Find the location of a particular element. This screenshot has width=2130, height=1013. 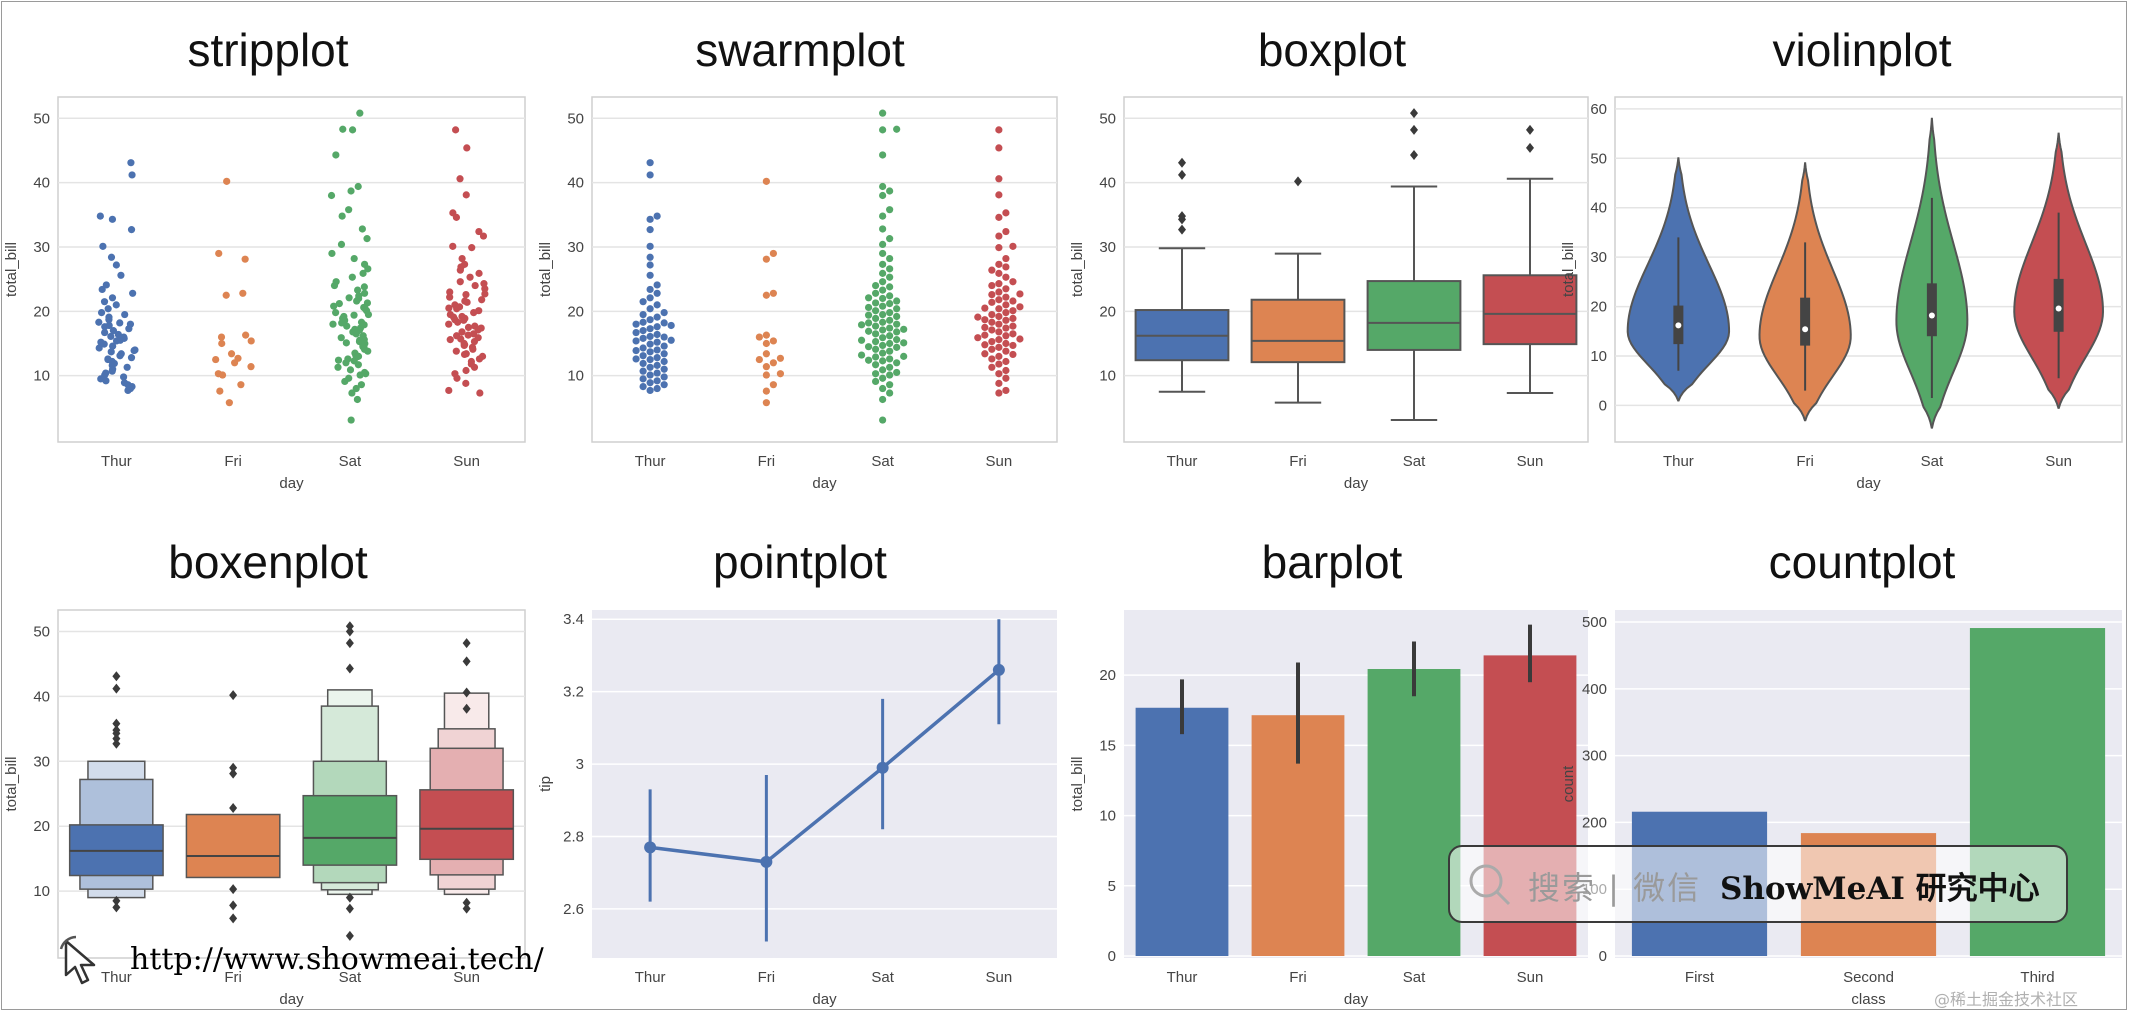

watermark-search-text: 搜索 | 微信 is located at coordinates (1615, 888).